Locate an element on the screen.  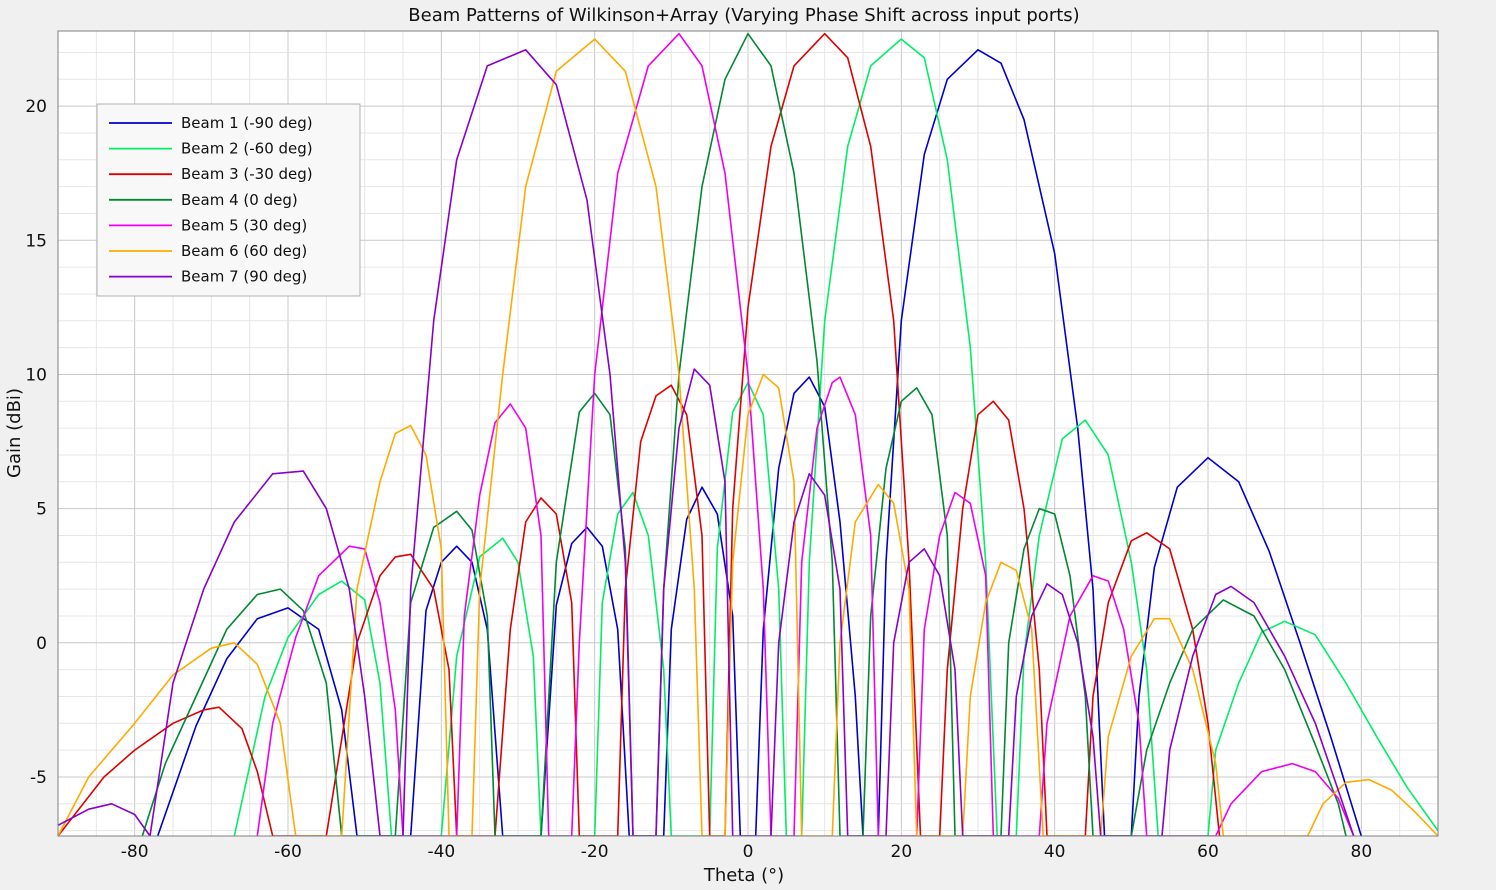
x-tick-label: -20 is located at coordinates (595, 852).